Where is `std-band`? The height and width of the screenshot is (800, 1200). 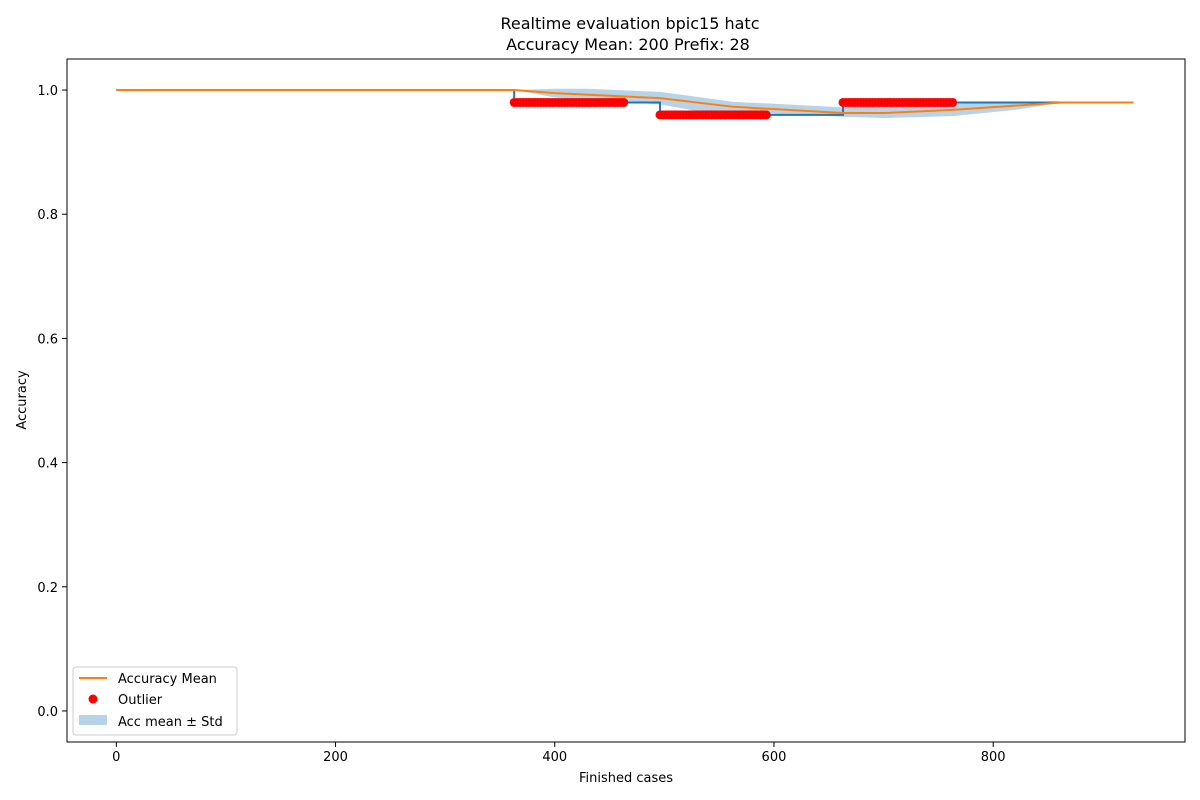
std-band is located at coordinates (824, 103).